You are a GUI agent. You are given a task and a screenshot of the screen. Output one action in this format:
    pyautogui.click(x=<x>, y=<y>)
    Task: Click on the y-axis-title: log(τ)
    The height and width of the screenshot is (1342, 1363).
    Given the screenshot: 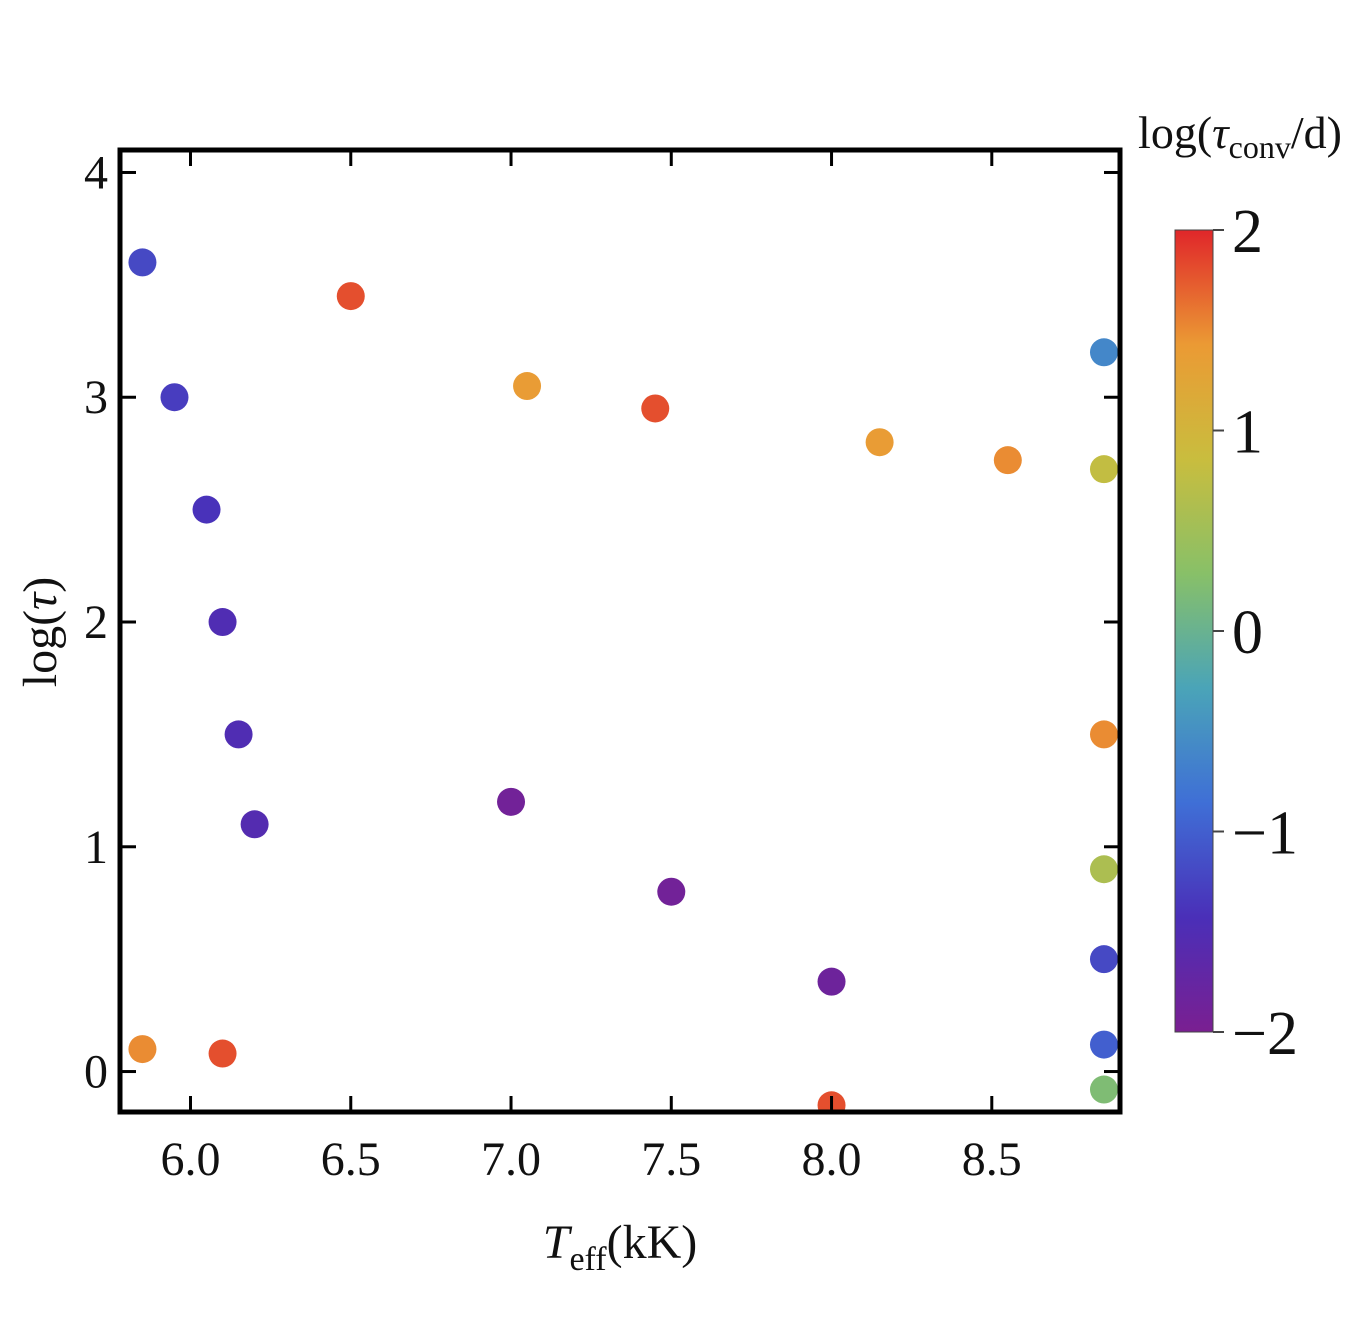 What is the action you would take?
    pyautogui.click(x=40, y=632)
    